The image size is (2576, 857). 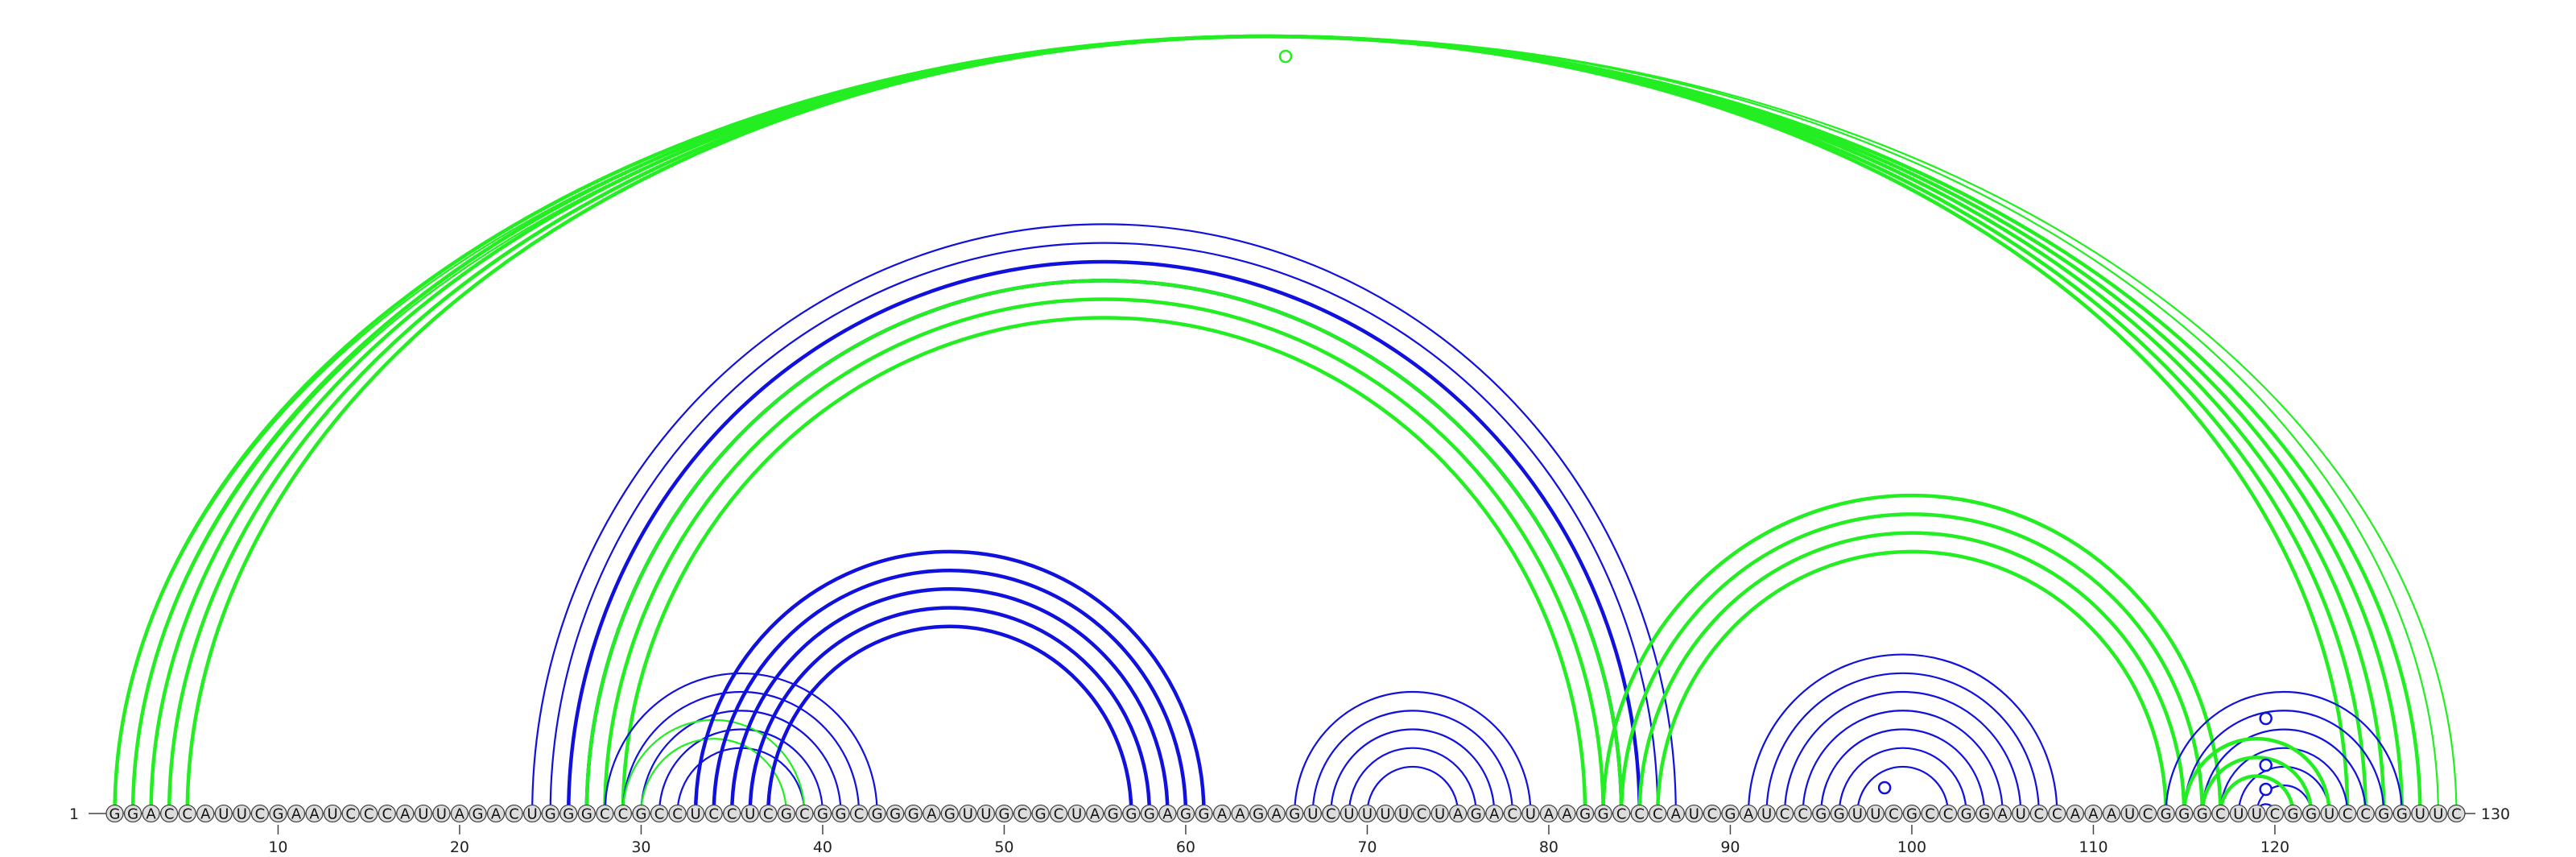 What do you see at coordinates (1003, 847) in the screenshot?
I see `position-tick-label: 50` at bounding box center [1003, 847].